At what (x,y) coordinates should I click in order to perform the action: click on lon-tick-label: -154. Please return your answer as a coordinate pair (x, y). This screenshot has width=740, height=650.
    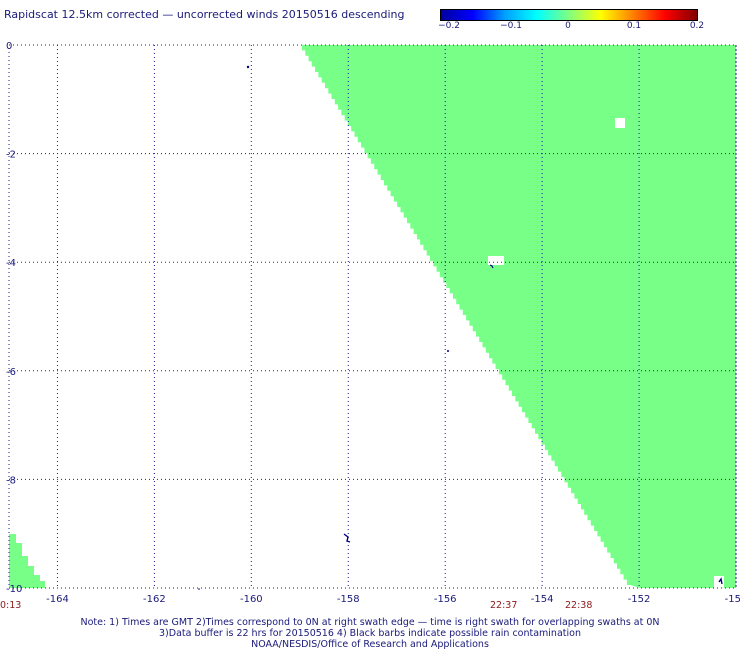
    Looking at the image, I should click on (542, 599).